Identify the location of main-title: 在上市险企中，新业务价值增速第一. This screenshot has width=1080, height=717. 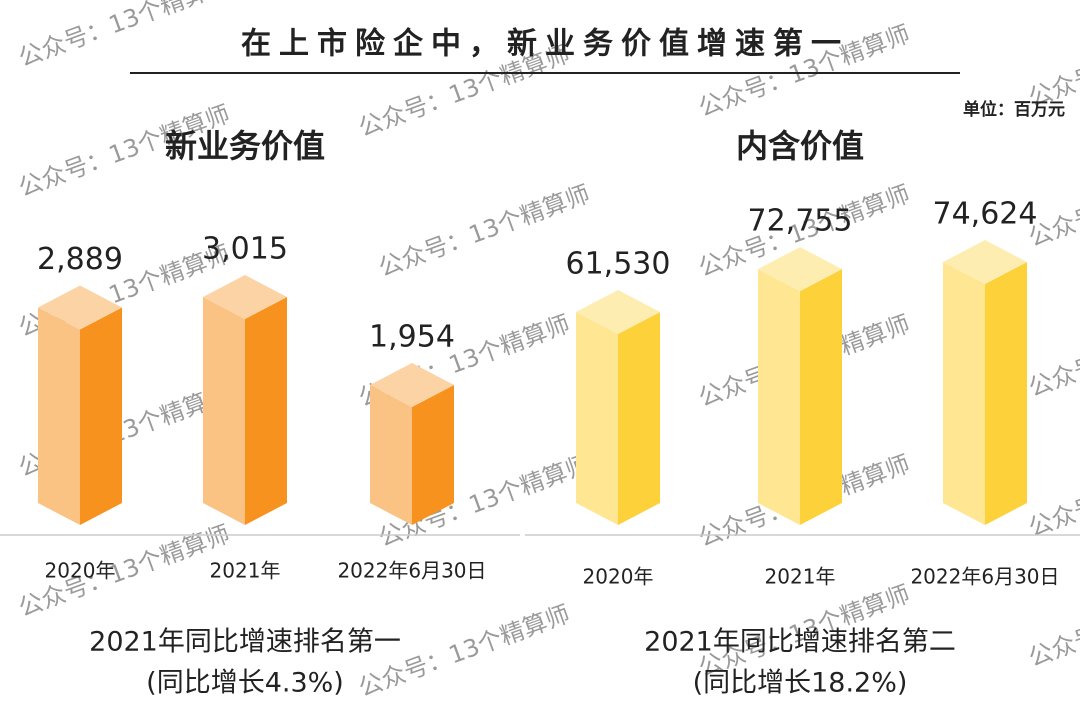
(545, 44).